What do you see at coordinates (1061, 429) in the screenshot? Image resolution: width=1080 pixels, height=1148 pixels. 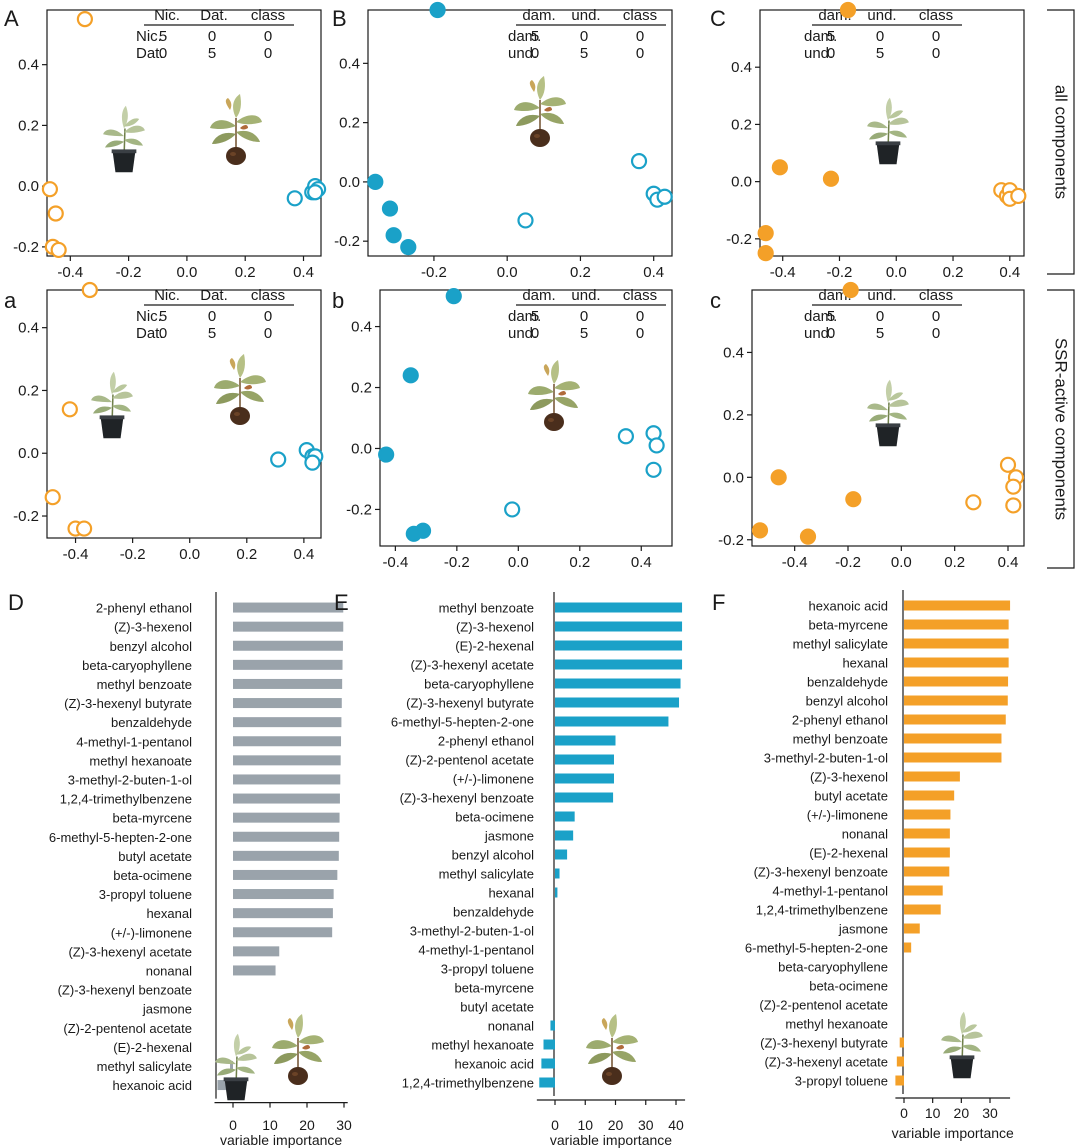 I see `row-label-ssr-components: SSR-active components` at bounding box center [1061, 429].